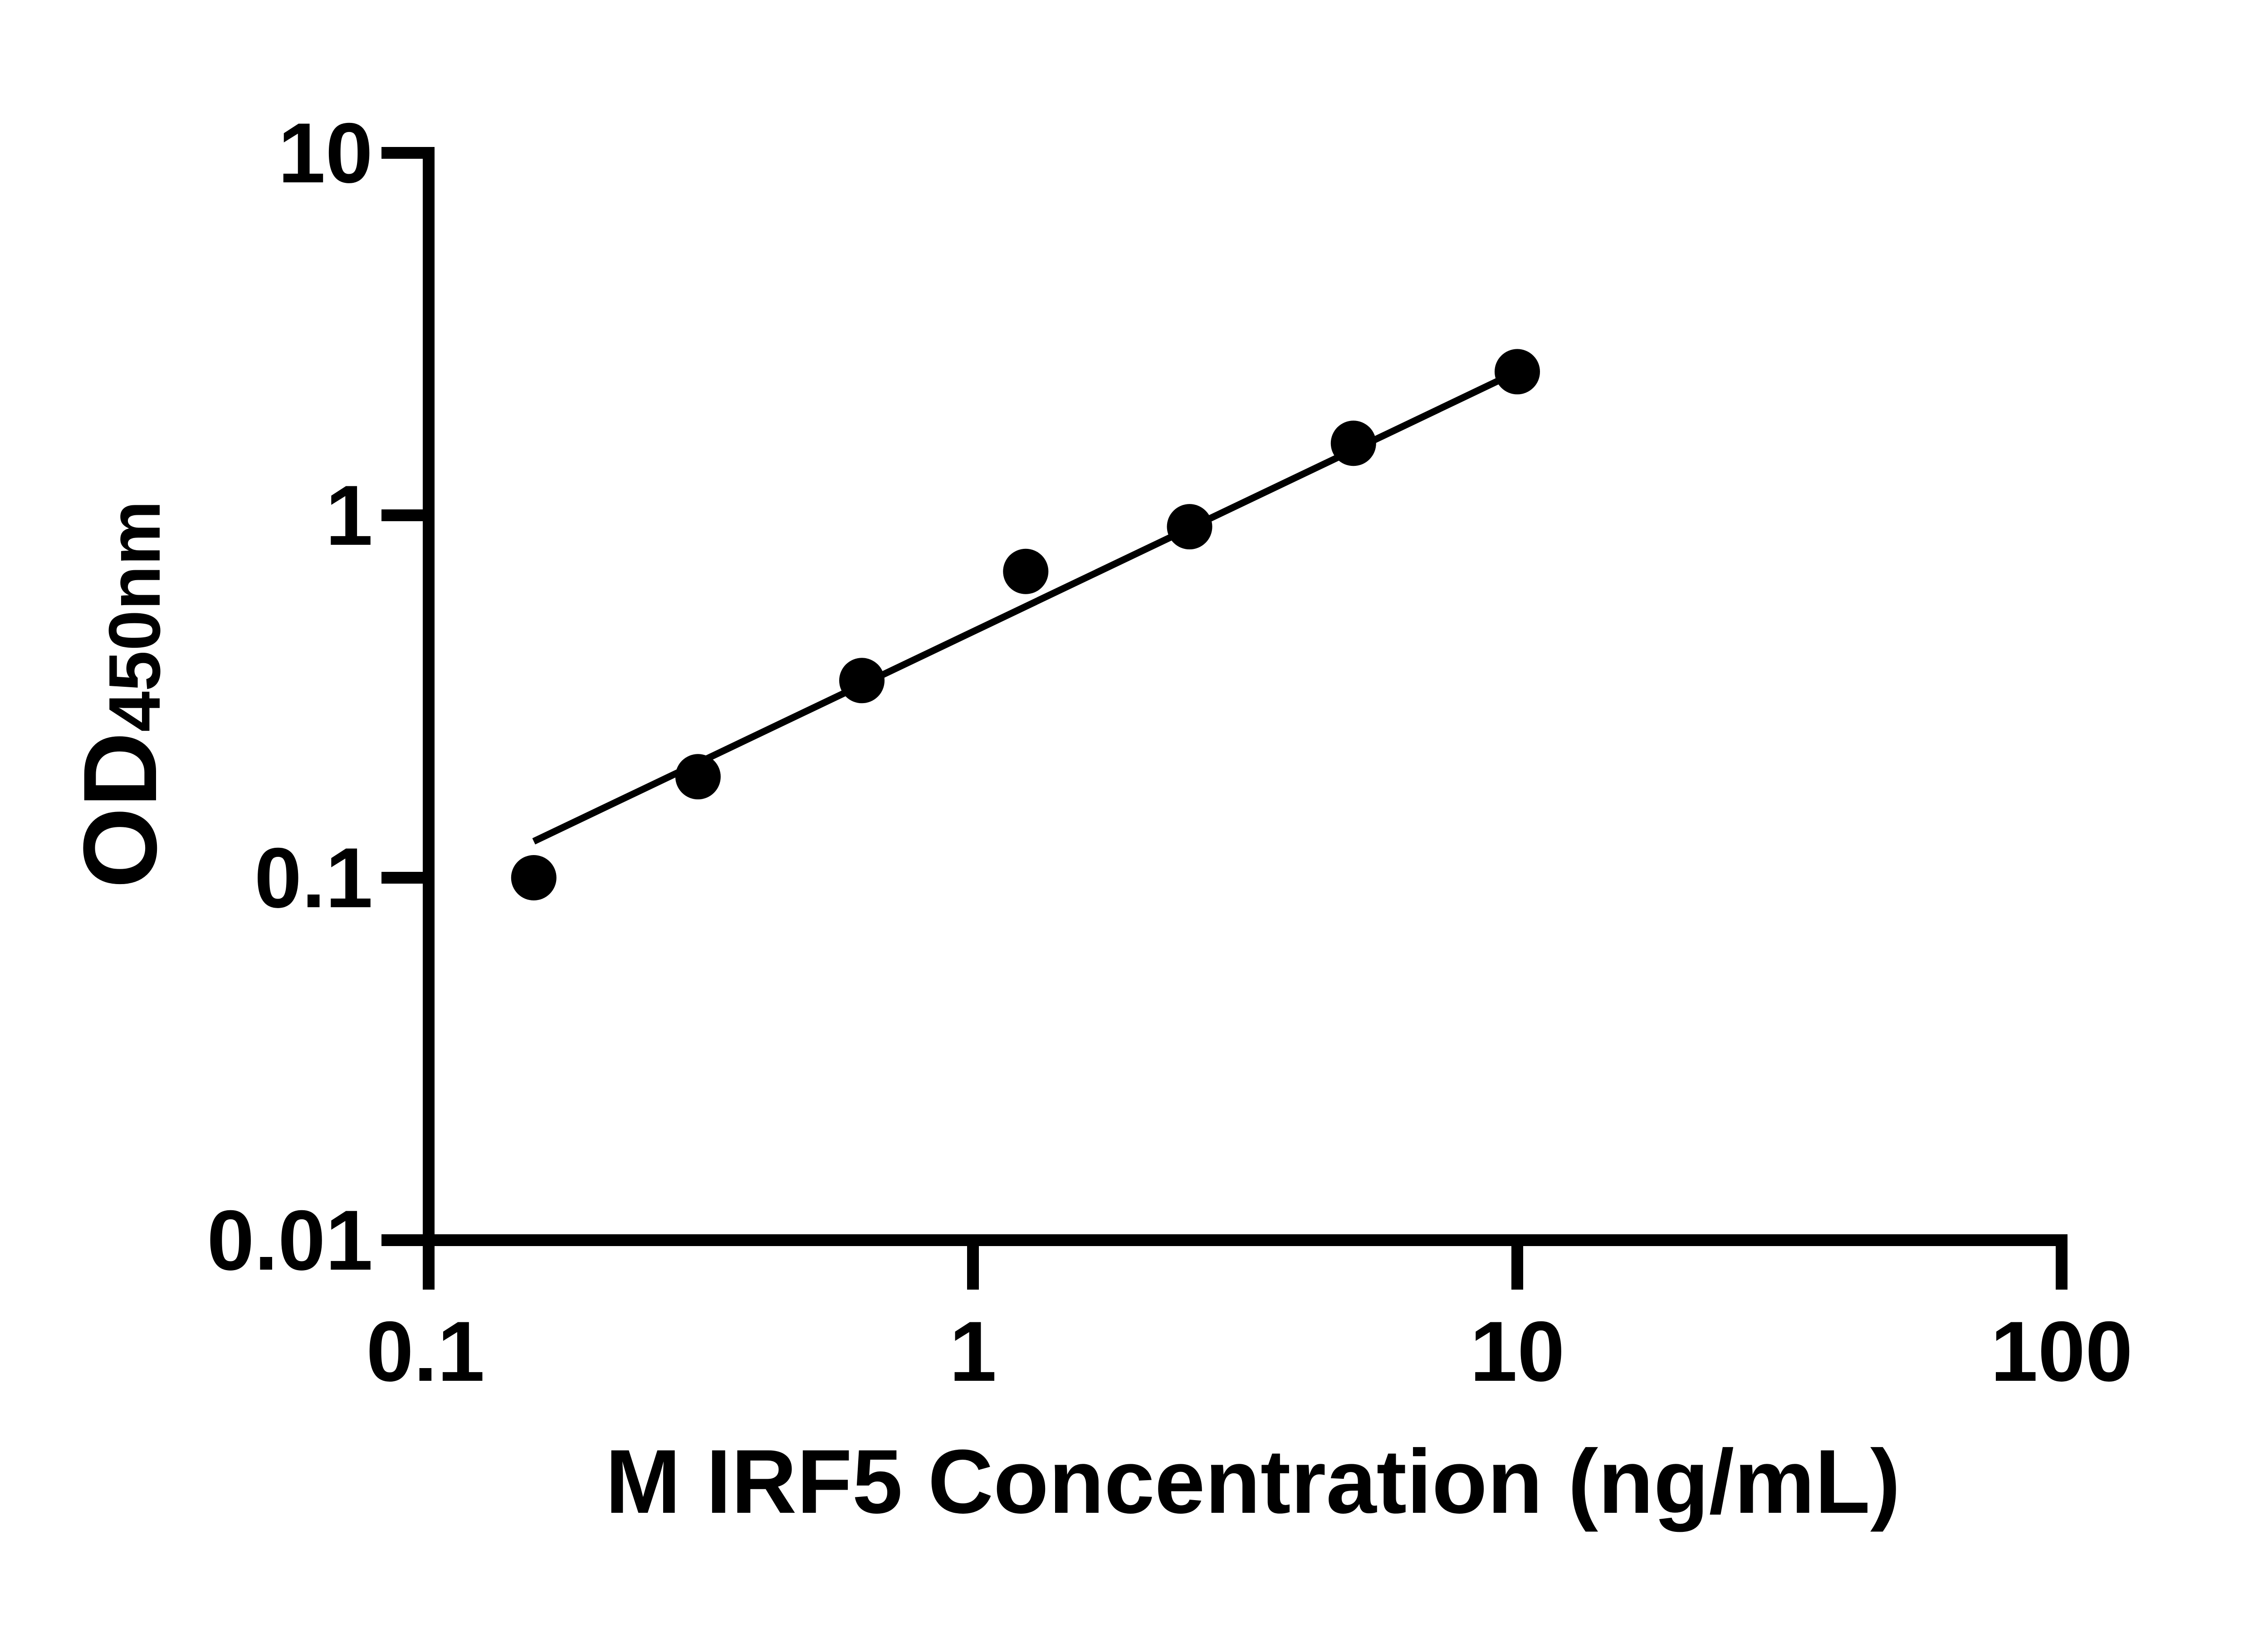  Describe the element at coordinates (2061, 1351) in the screenshot. I see `x-tick-label-100: 100` at that location.